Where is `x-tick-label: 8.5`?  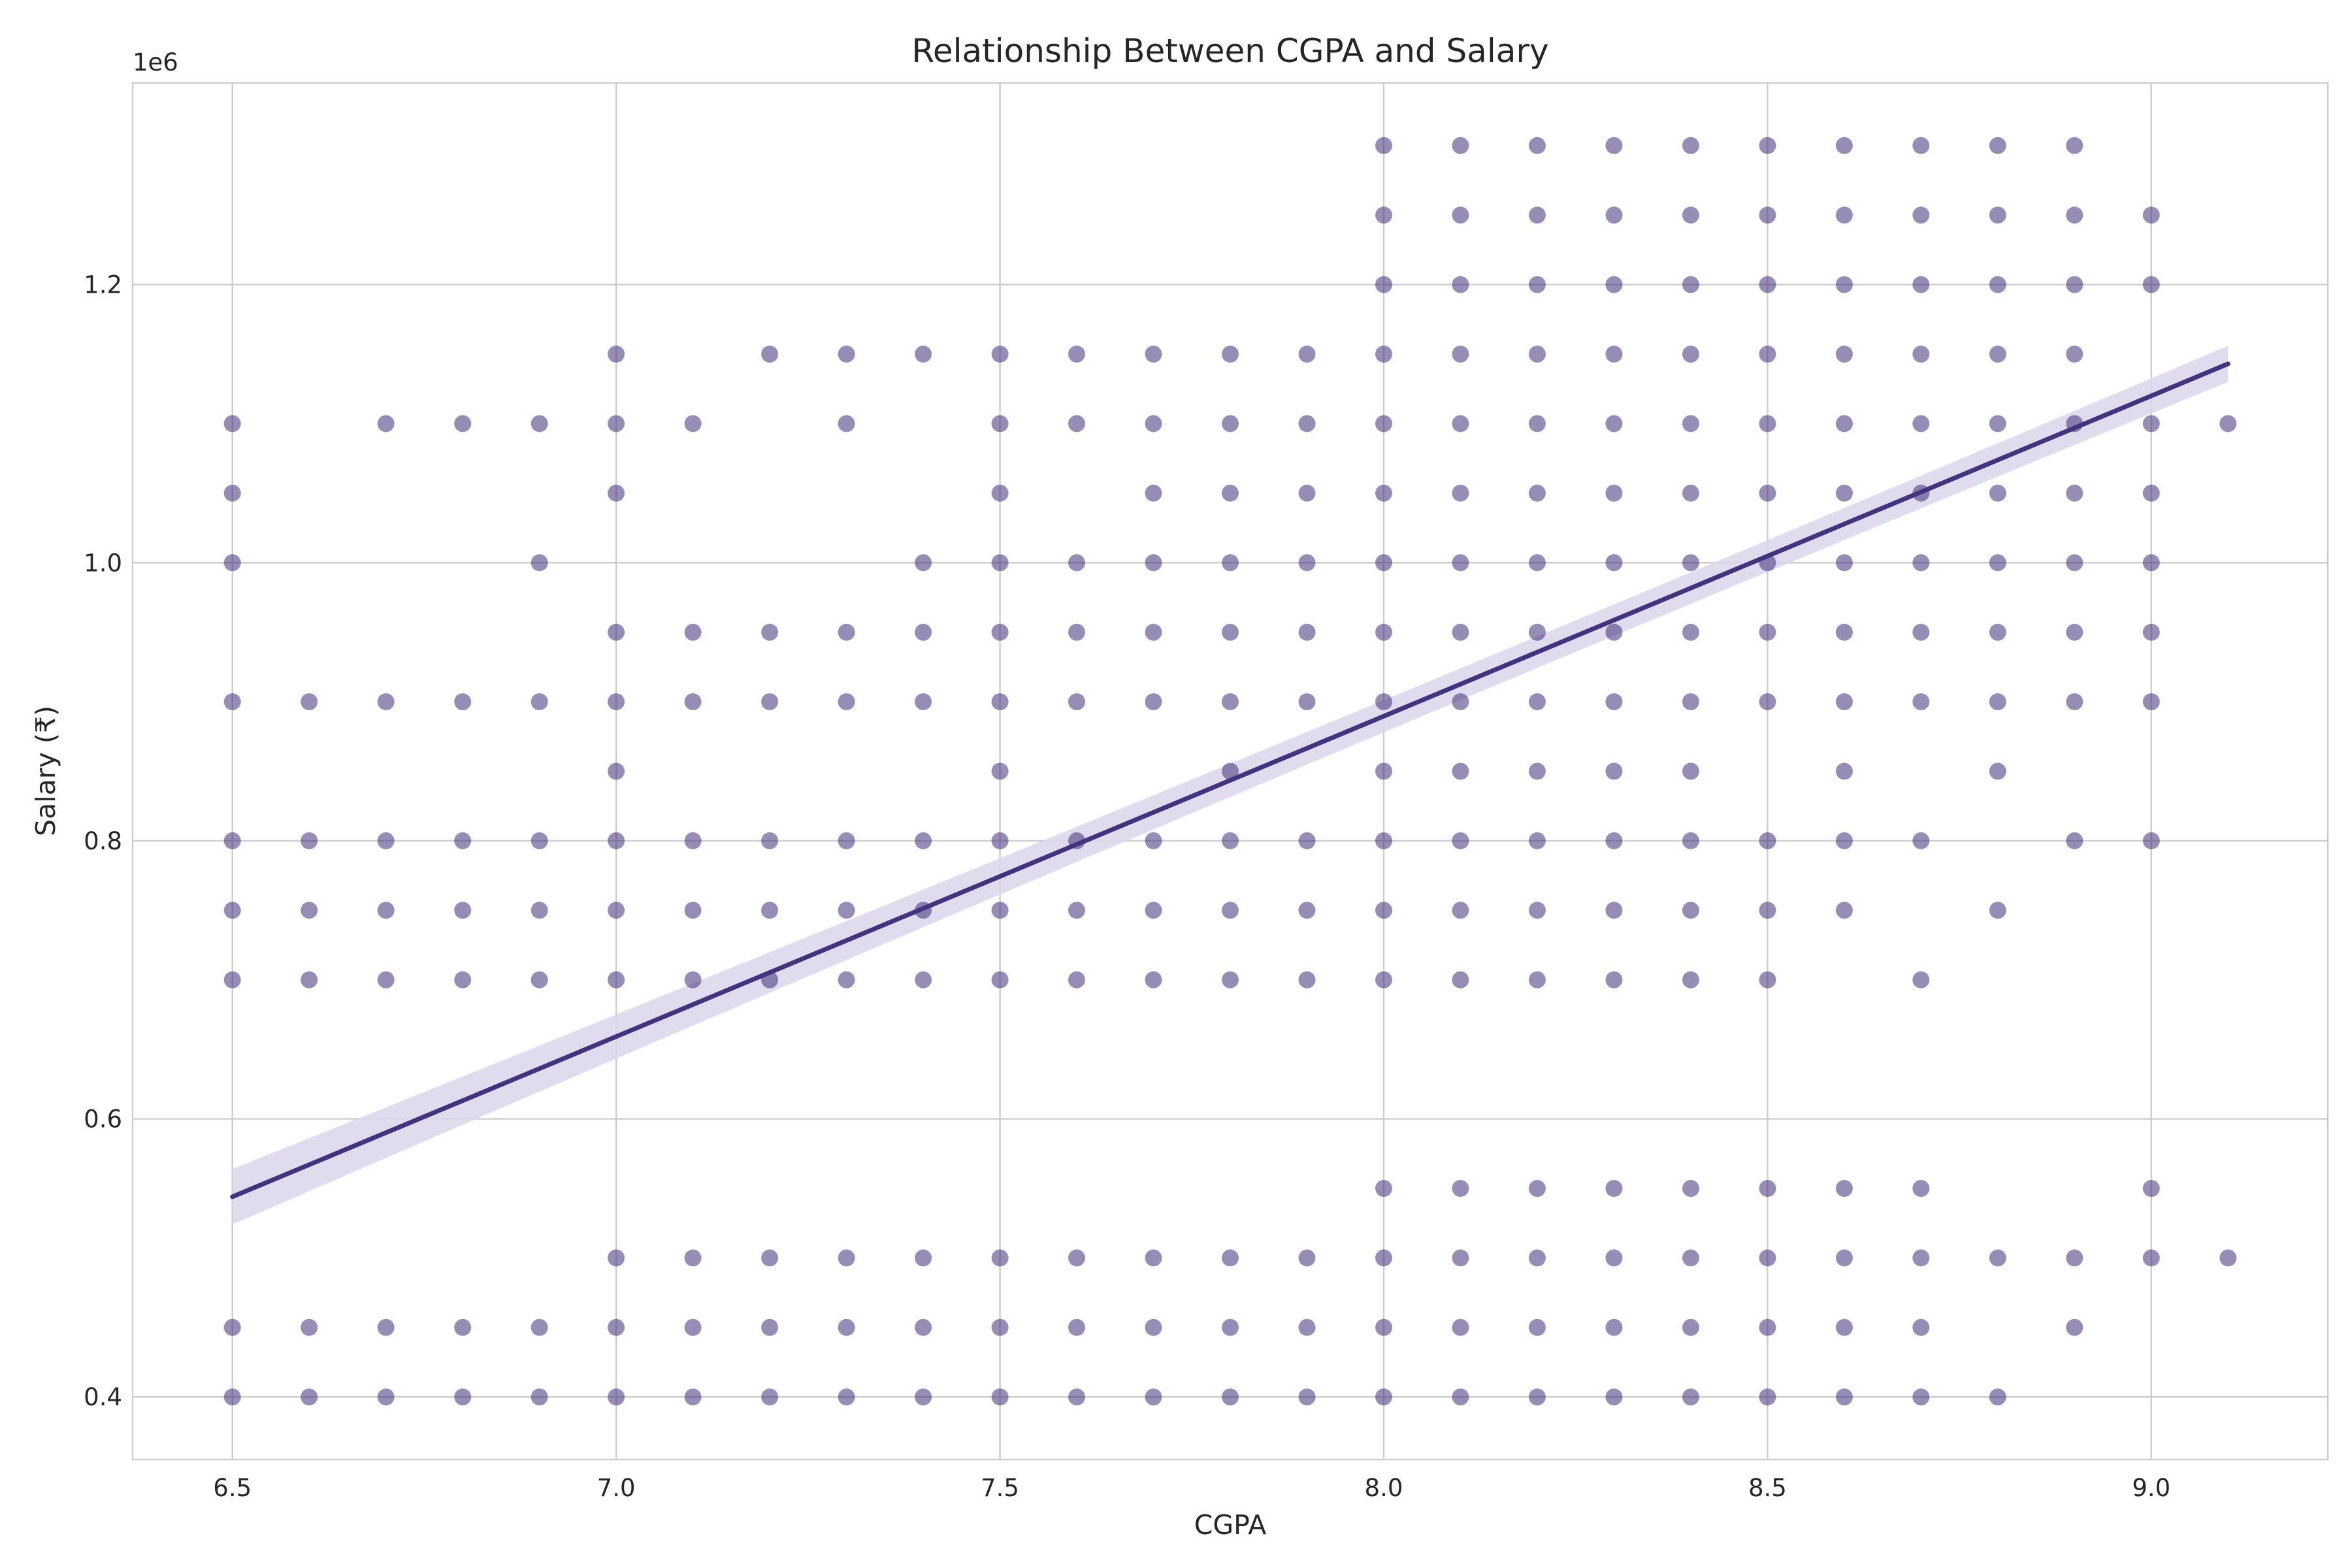
x-tick-label: 8.5 is located at coordinates (1767, 1488).